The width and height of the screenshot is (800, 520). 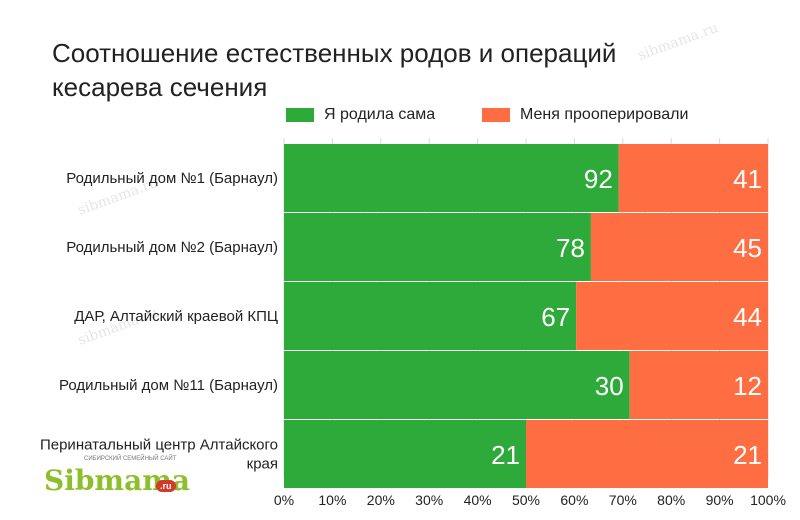 What do you see at coordinates (478, 500) in the screenshot?
I see `x-tick-label: 40%` at bounding box center [478, 500].